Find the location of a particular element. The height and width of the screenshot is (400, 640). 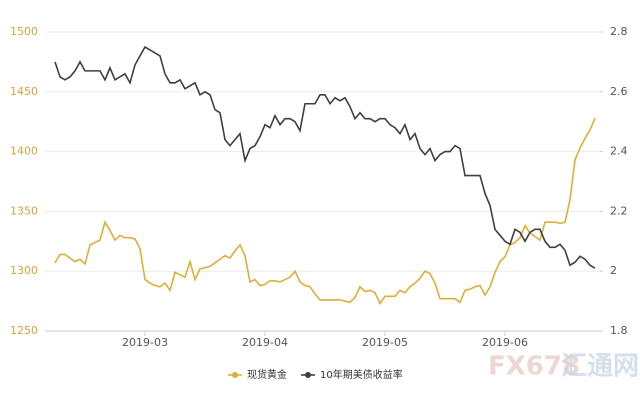

y2-tick-label: 2.4 is located at coordinates (619, 151).